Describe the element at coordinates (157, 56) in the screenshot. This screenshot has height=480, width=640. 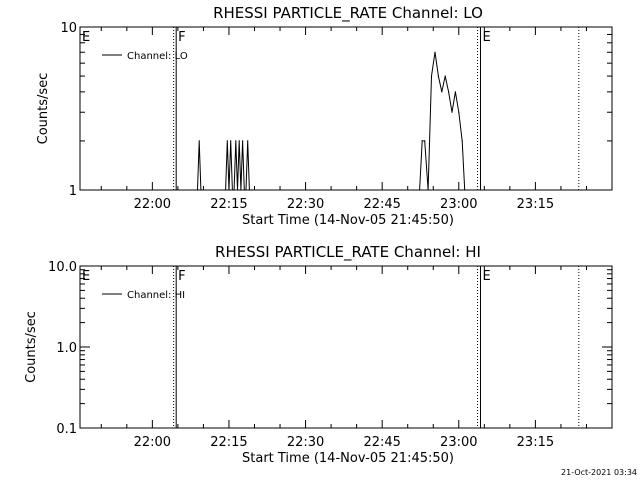
I see `legend-label: Channel: LO` at that location.